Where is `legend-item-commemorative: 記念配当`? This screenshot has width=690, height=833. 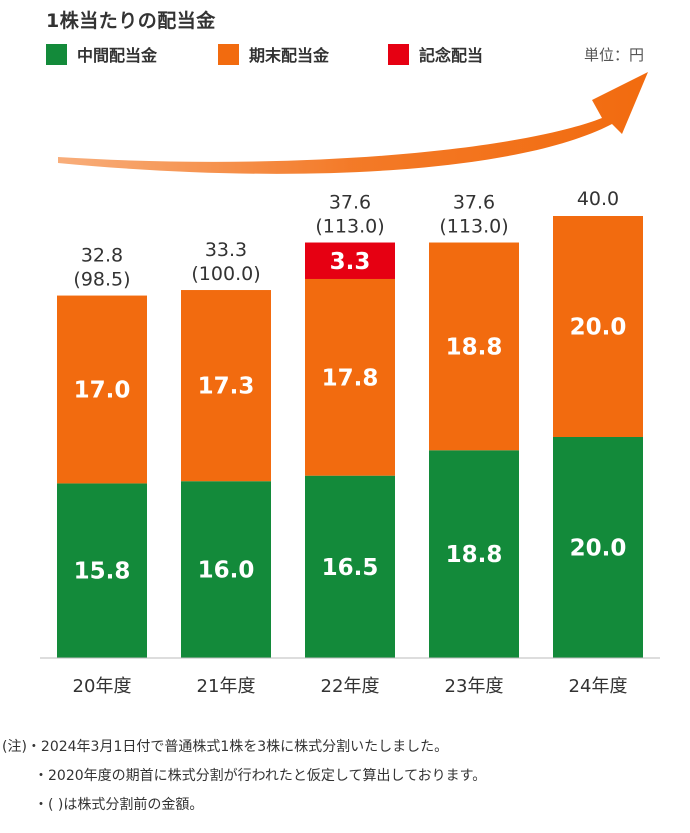 legend-item-commemorative: 記念配当 is located at coordinates (435, 54).